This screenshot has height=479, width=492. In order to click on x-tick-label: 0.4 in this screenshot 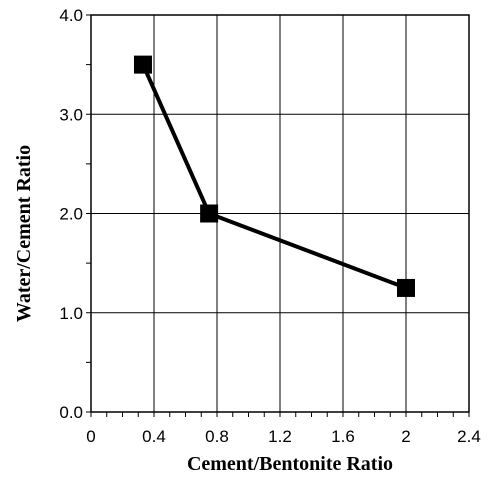, I will do `click(154, 436)`.